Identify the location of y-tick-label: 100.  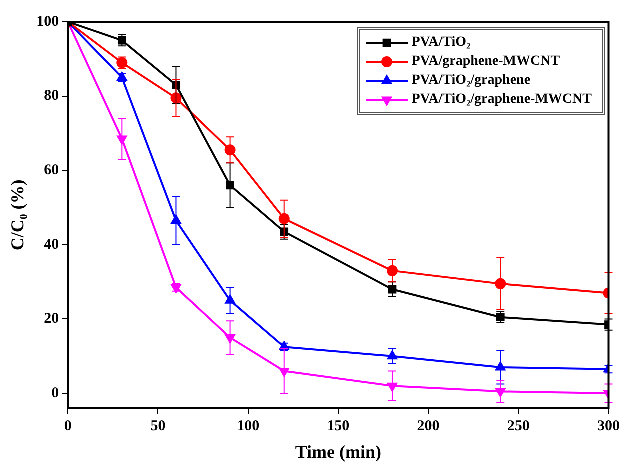
(48, 22).